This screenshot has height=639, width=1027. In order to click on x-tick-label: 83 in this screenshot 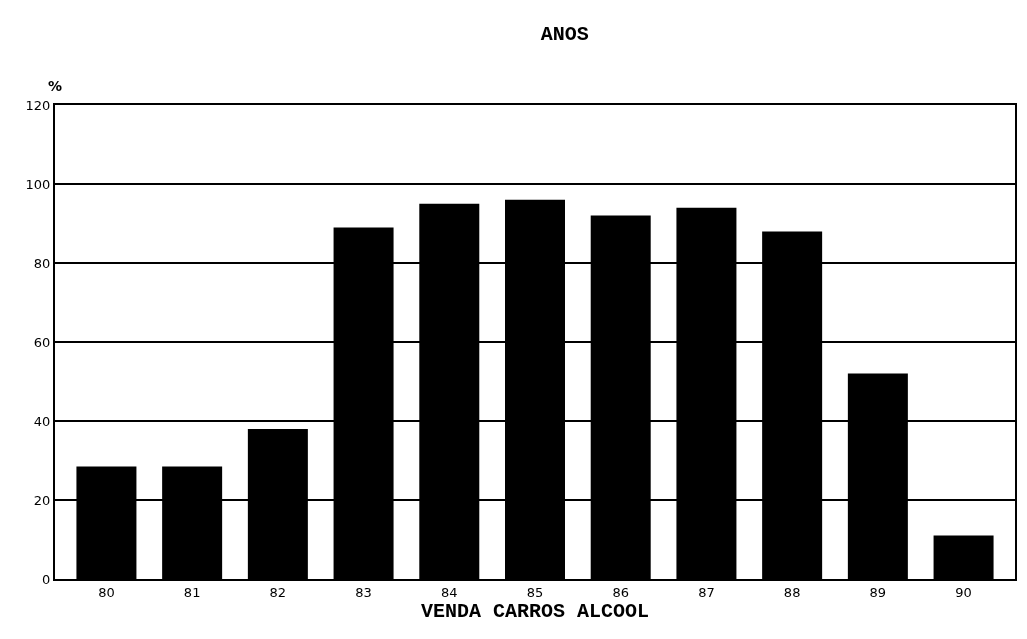, I will do `click(363, 592)`.